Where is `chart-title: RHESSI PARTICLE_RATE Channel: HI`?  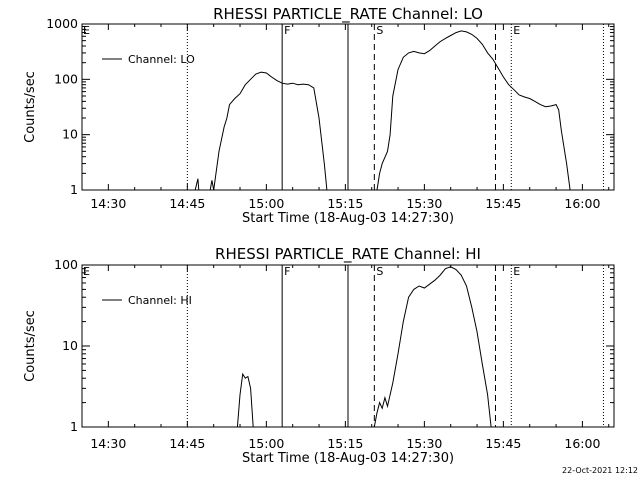 chart-title: RHESSI PARTICLE_RATE Channel: HI is located at coordinates (348, 254).